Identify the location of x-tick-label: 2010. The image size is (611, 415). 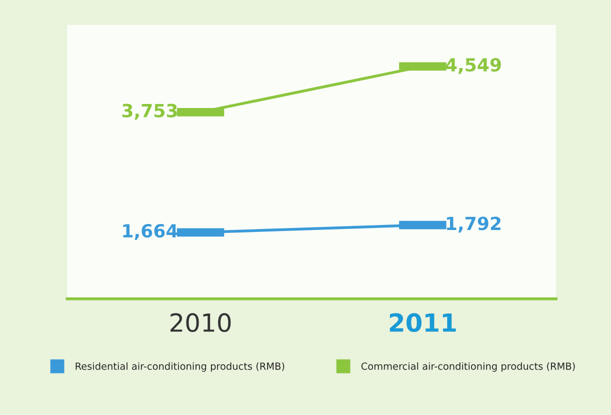
(200, 322).